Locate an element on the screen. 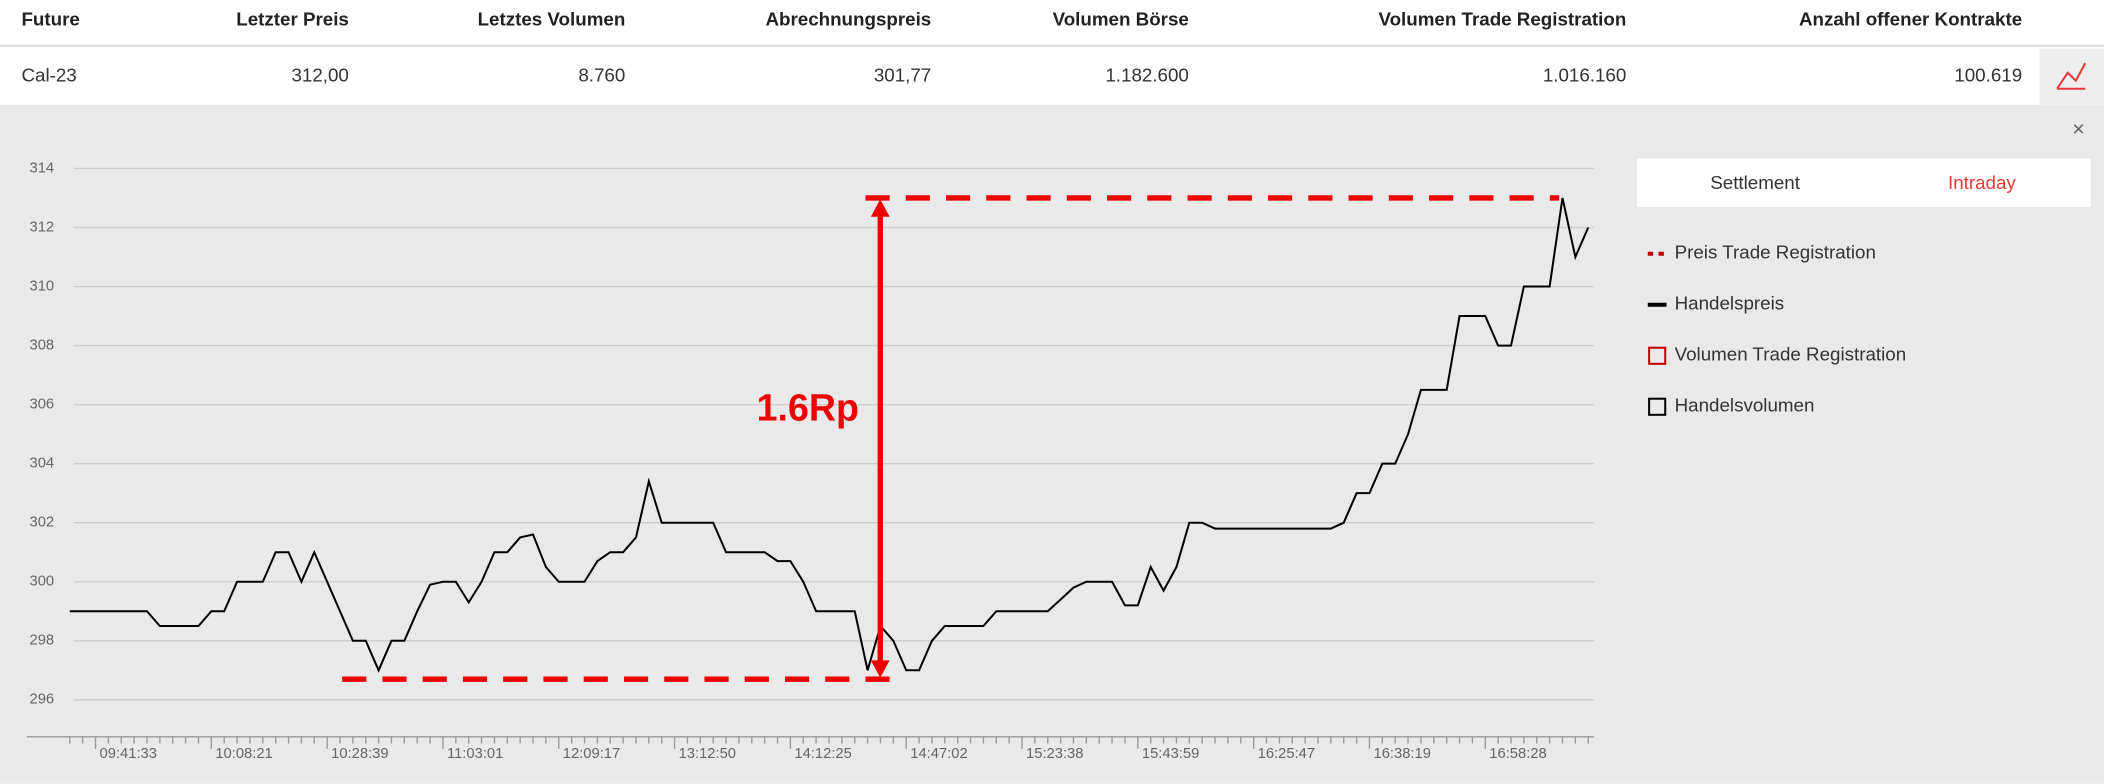 The image size is (2104, 784). table-cell: 312,00 is located at coordinates (319, 75).